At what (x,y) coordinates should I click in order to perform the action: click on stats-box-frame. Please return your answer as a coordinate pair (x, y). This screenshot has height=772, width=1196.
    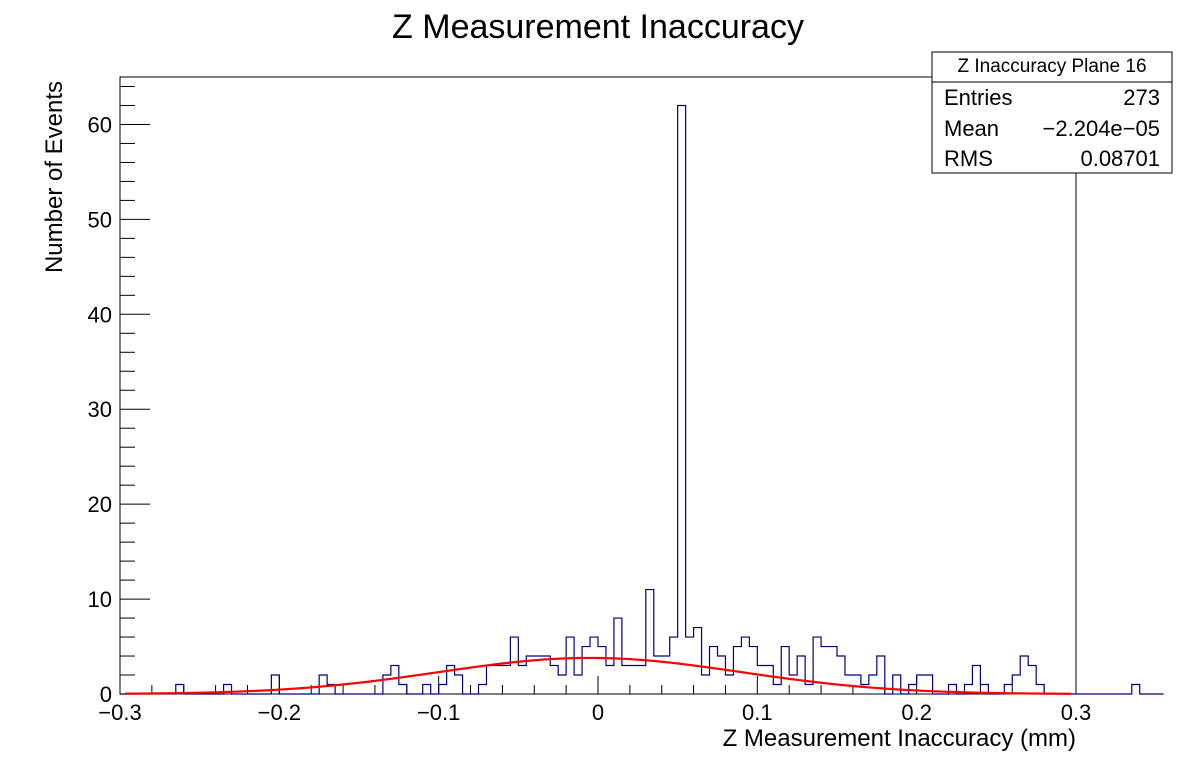
    Looking at the image, I should click on (1052, 112).